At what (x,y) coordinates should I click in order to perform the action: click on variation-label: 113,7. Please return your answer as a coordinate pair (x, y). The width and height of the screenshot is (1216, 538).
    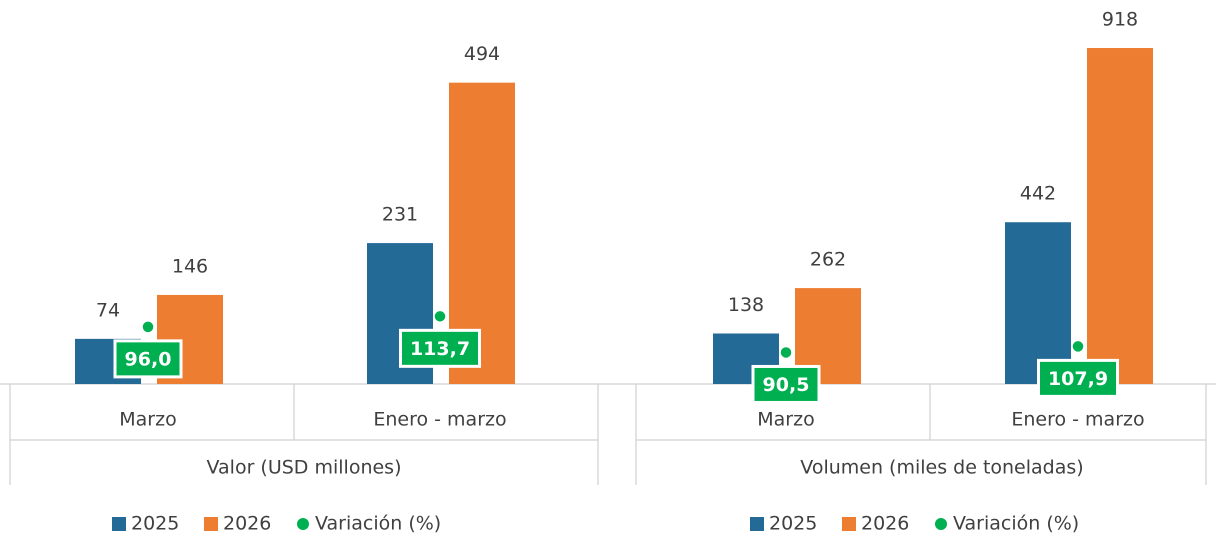
    Looking at the image, I should click on (440, 349).